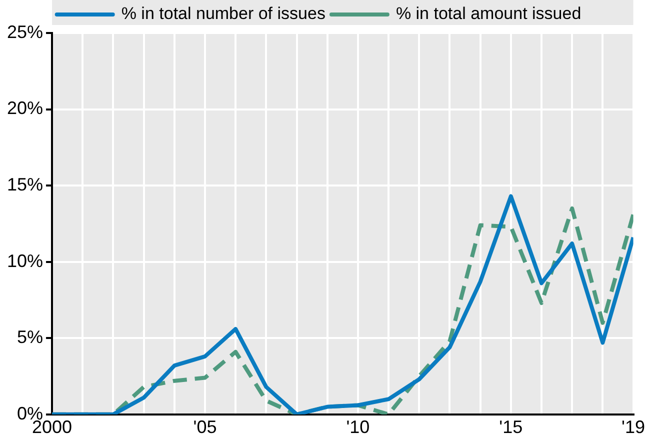 This screenshot has height=444, width=648. I want to click on y-tick-label: 5%, so click(30, 337).